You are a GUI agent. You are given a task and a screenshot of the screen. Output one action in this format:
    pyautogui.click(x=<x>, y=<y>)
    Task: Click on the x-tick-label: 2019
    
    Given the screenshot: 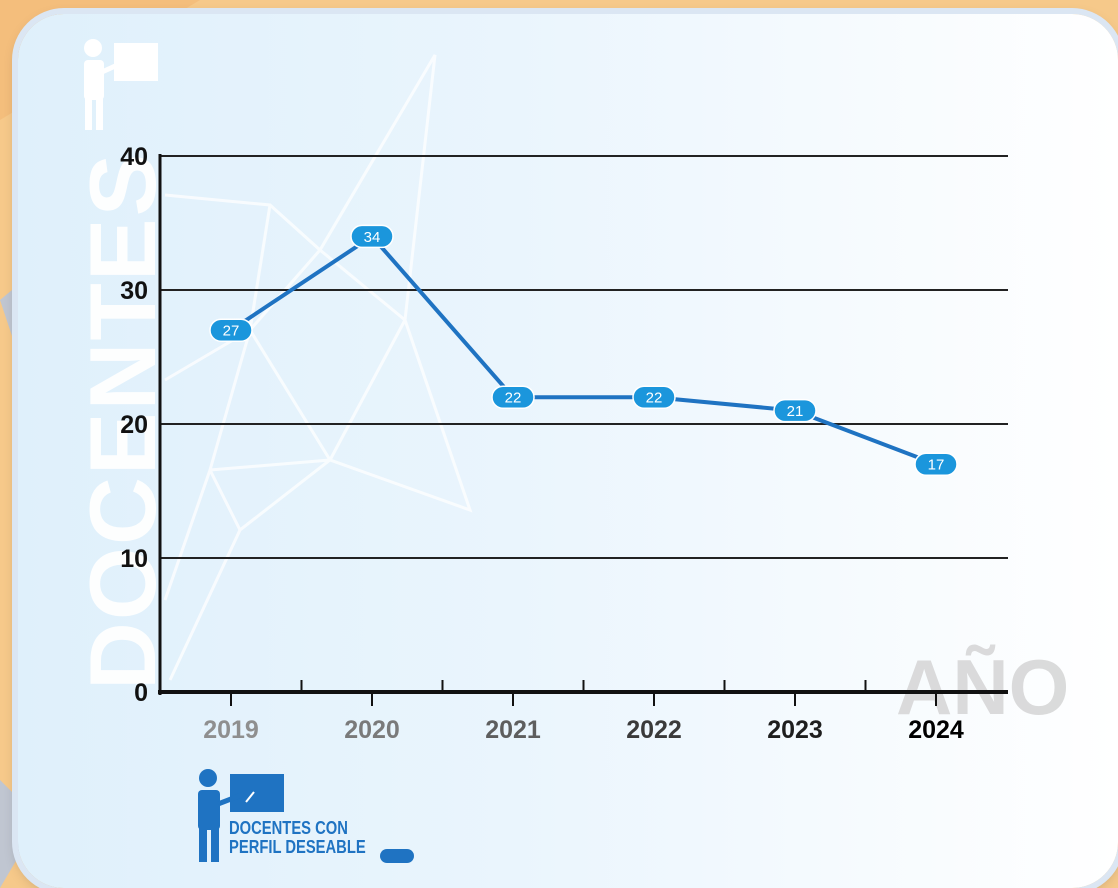 What is the action you would take?
    pyautogui.click(x=231, y=730)
    